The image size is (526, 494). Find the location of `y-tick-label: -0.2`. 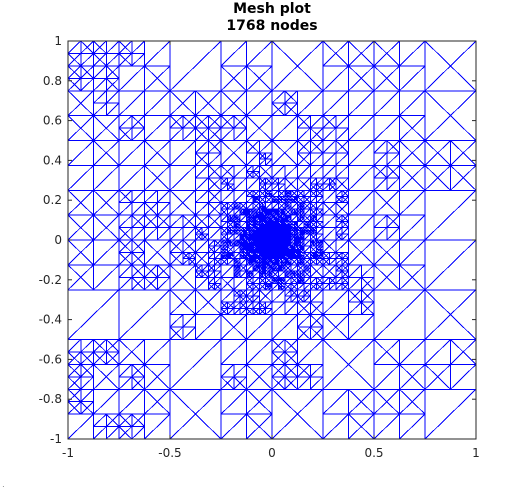

y-tick-label: -0.2 is located at coordinates (50, 280).